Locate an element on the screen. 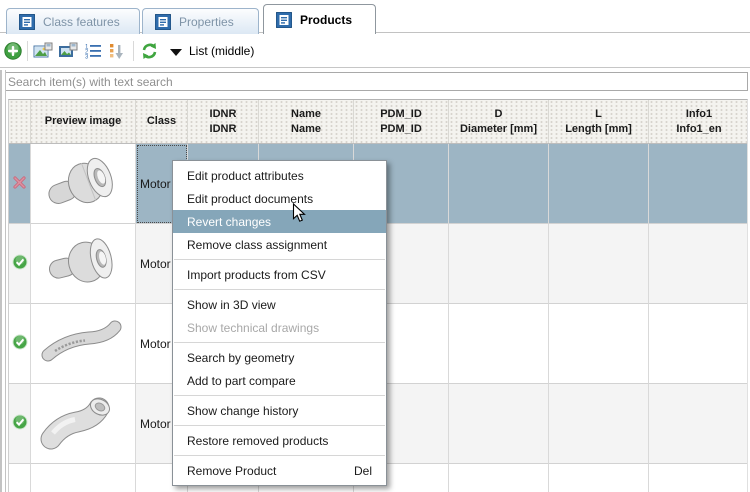  menu-item-label: Show in 3D view is located at coordinates (231, 304).